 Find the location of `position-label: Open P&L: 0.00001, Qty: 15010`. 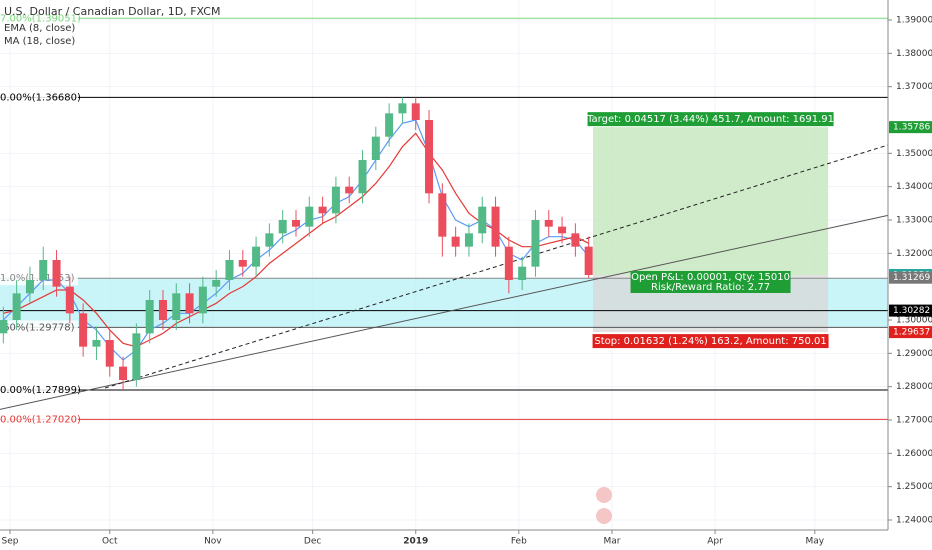

position-label: Open P&L: 0.00001, Qty: 15010 is located at coordinates (710, 277).